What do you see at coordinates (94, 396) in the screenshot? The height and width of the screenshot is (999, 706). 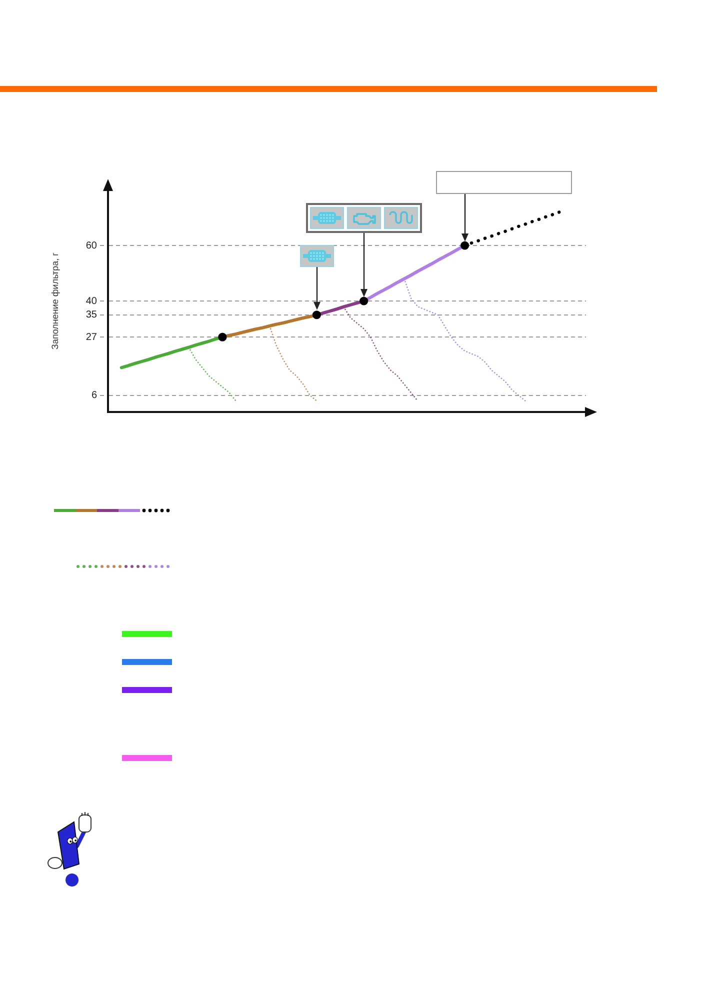 I see `y-tick-label: 6` at bounding box center [94, 396].